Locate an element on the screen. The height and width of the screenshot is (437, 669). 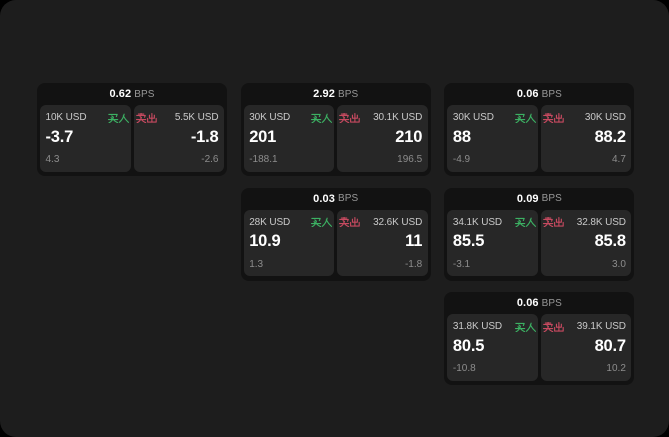
quote-sides: 30K USD 买入 201 -188.1 卖出 30.1K USD is located at coordinates (336, 140).